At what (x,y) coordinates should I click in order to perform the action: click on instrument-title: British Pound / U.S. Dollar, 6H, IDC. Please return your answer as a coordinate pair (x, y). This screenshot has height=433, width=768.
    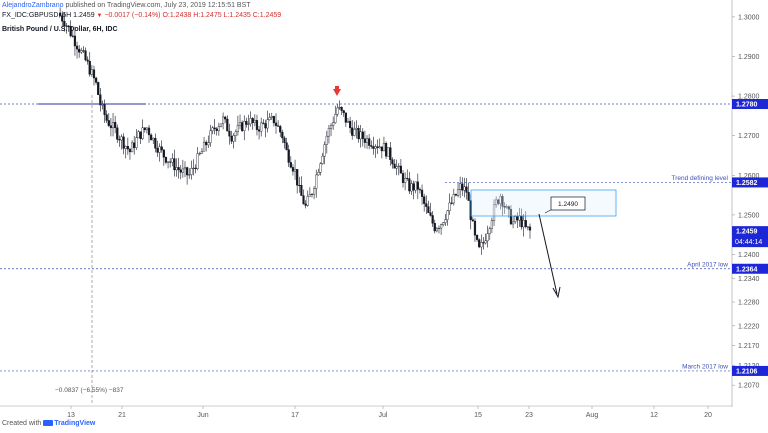
    Looking at the image, I should click on (60, 29).